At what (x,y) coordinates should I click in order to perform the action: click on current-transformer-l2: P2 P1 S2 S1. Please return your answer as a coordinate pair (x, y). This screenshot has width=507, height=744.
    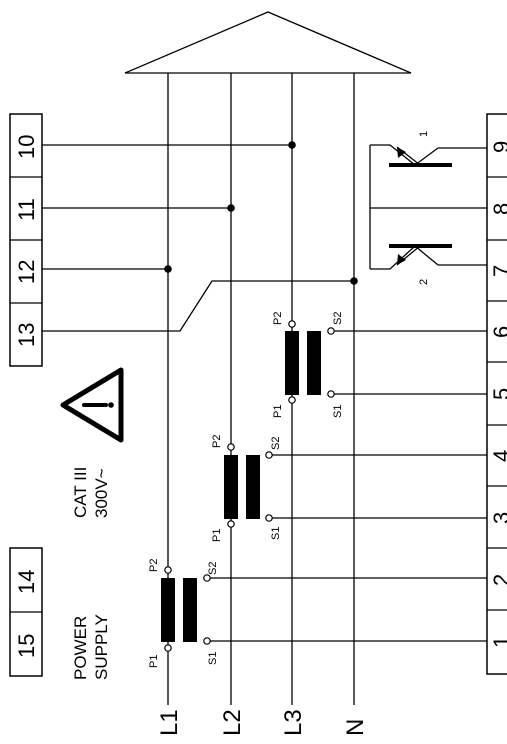
    Looking at the image, I should click on (349, 488).